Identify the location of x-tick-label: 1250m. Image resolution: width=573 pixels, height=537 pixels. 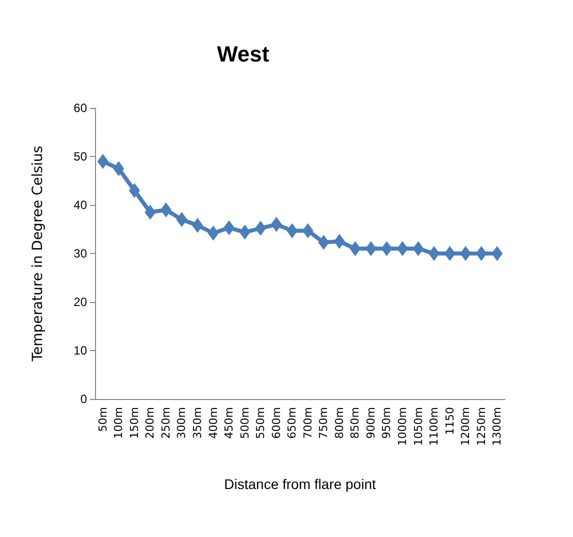
(481, 426).